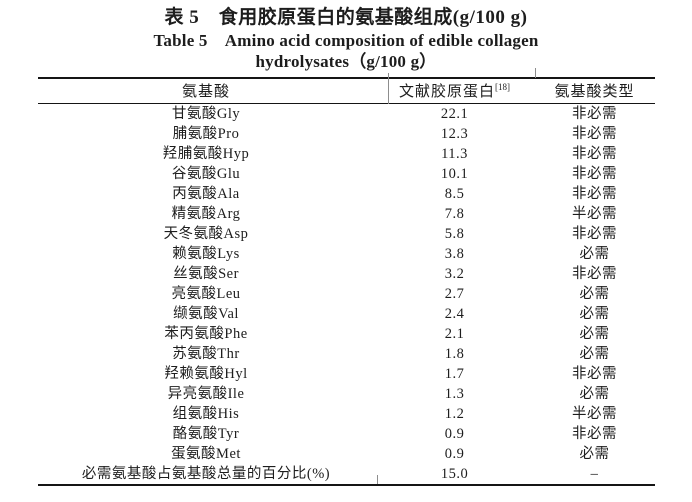  Describe the element at coordinates (206, 413) in the screenshot. I see `cell-amino-acid-name: 组氨酸His` at that location.